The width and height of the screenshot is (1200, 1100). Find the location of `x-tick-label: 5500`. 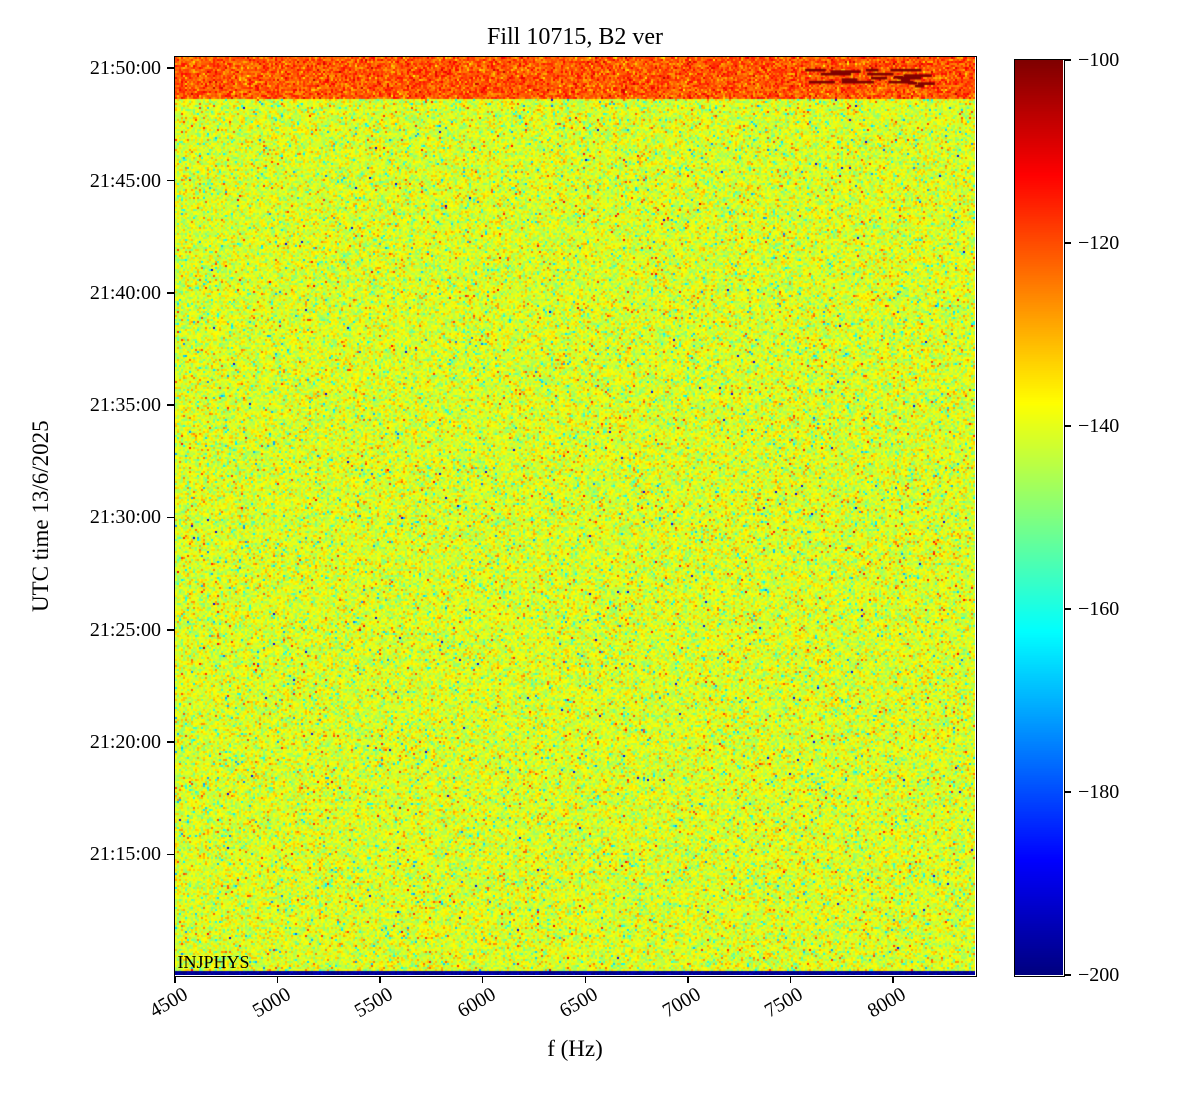

x-tick-label: 5500 is located at coordinates (373, 1003).